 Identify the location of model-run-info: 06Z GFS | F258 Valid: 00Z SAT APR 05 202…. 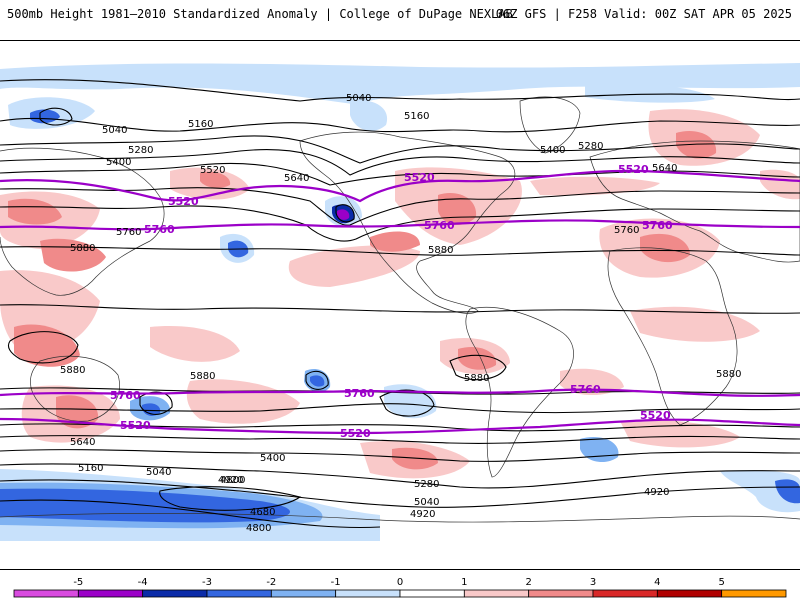
(643, 14).